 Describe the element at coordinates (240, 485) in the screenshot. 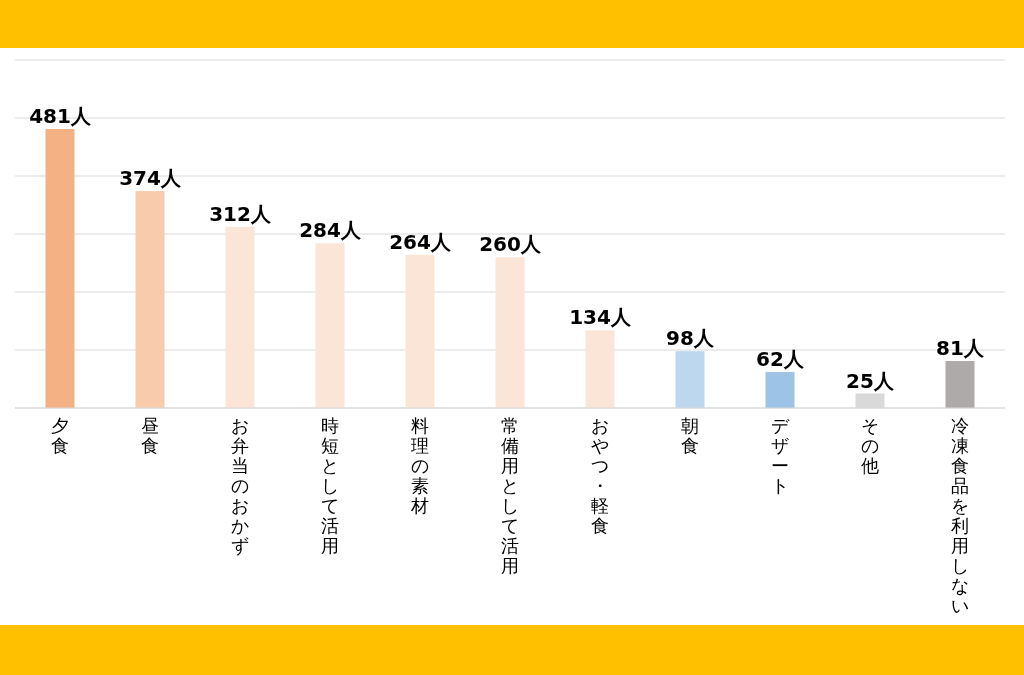

I see `x-tick-label: お弁当のおかず` at that location.